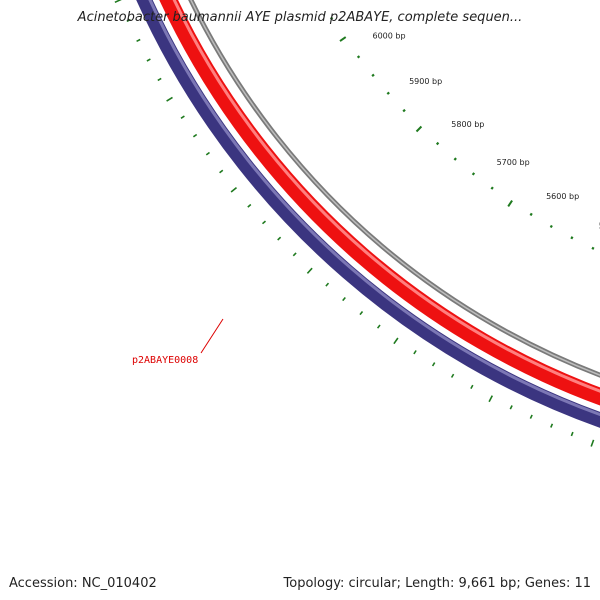  Describe the element at coordinates (562, 196) in the screenshot. I see `tick-label: 5600 bp` at that location.